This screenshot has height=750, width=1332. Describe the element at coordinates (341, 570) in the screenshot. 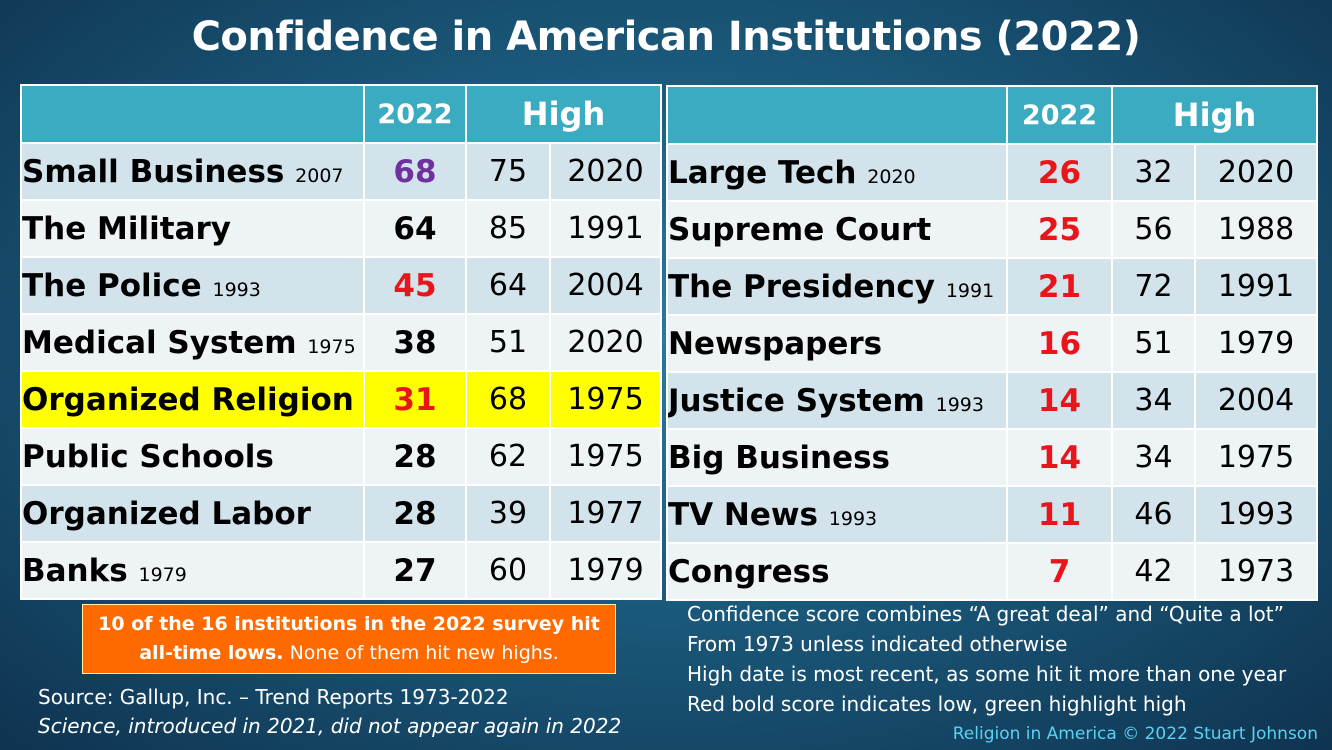

I see `table-row: Banks 1979 27 60 1979` at that location.